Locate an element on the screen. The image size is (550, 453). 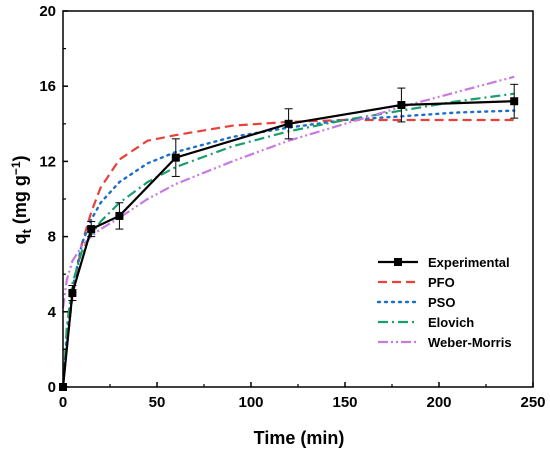
x-tick-label: 50 is located at coordinates (157, 402).